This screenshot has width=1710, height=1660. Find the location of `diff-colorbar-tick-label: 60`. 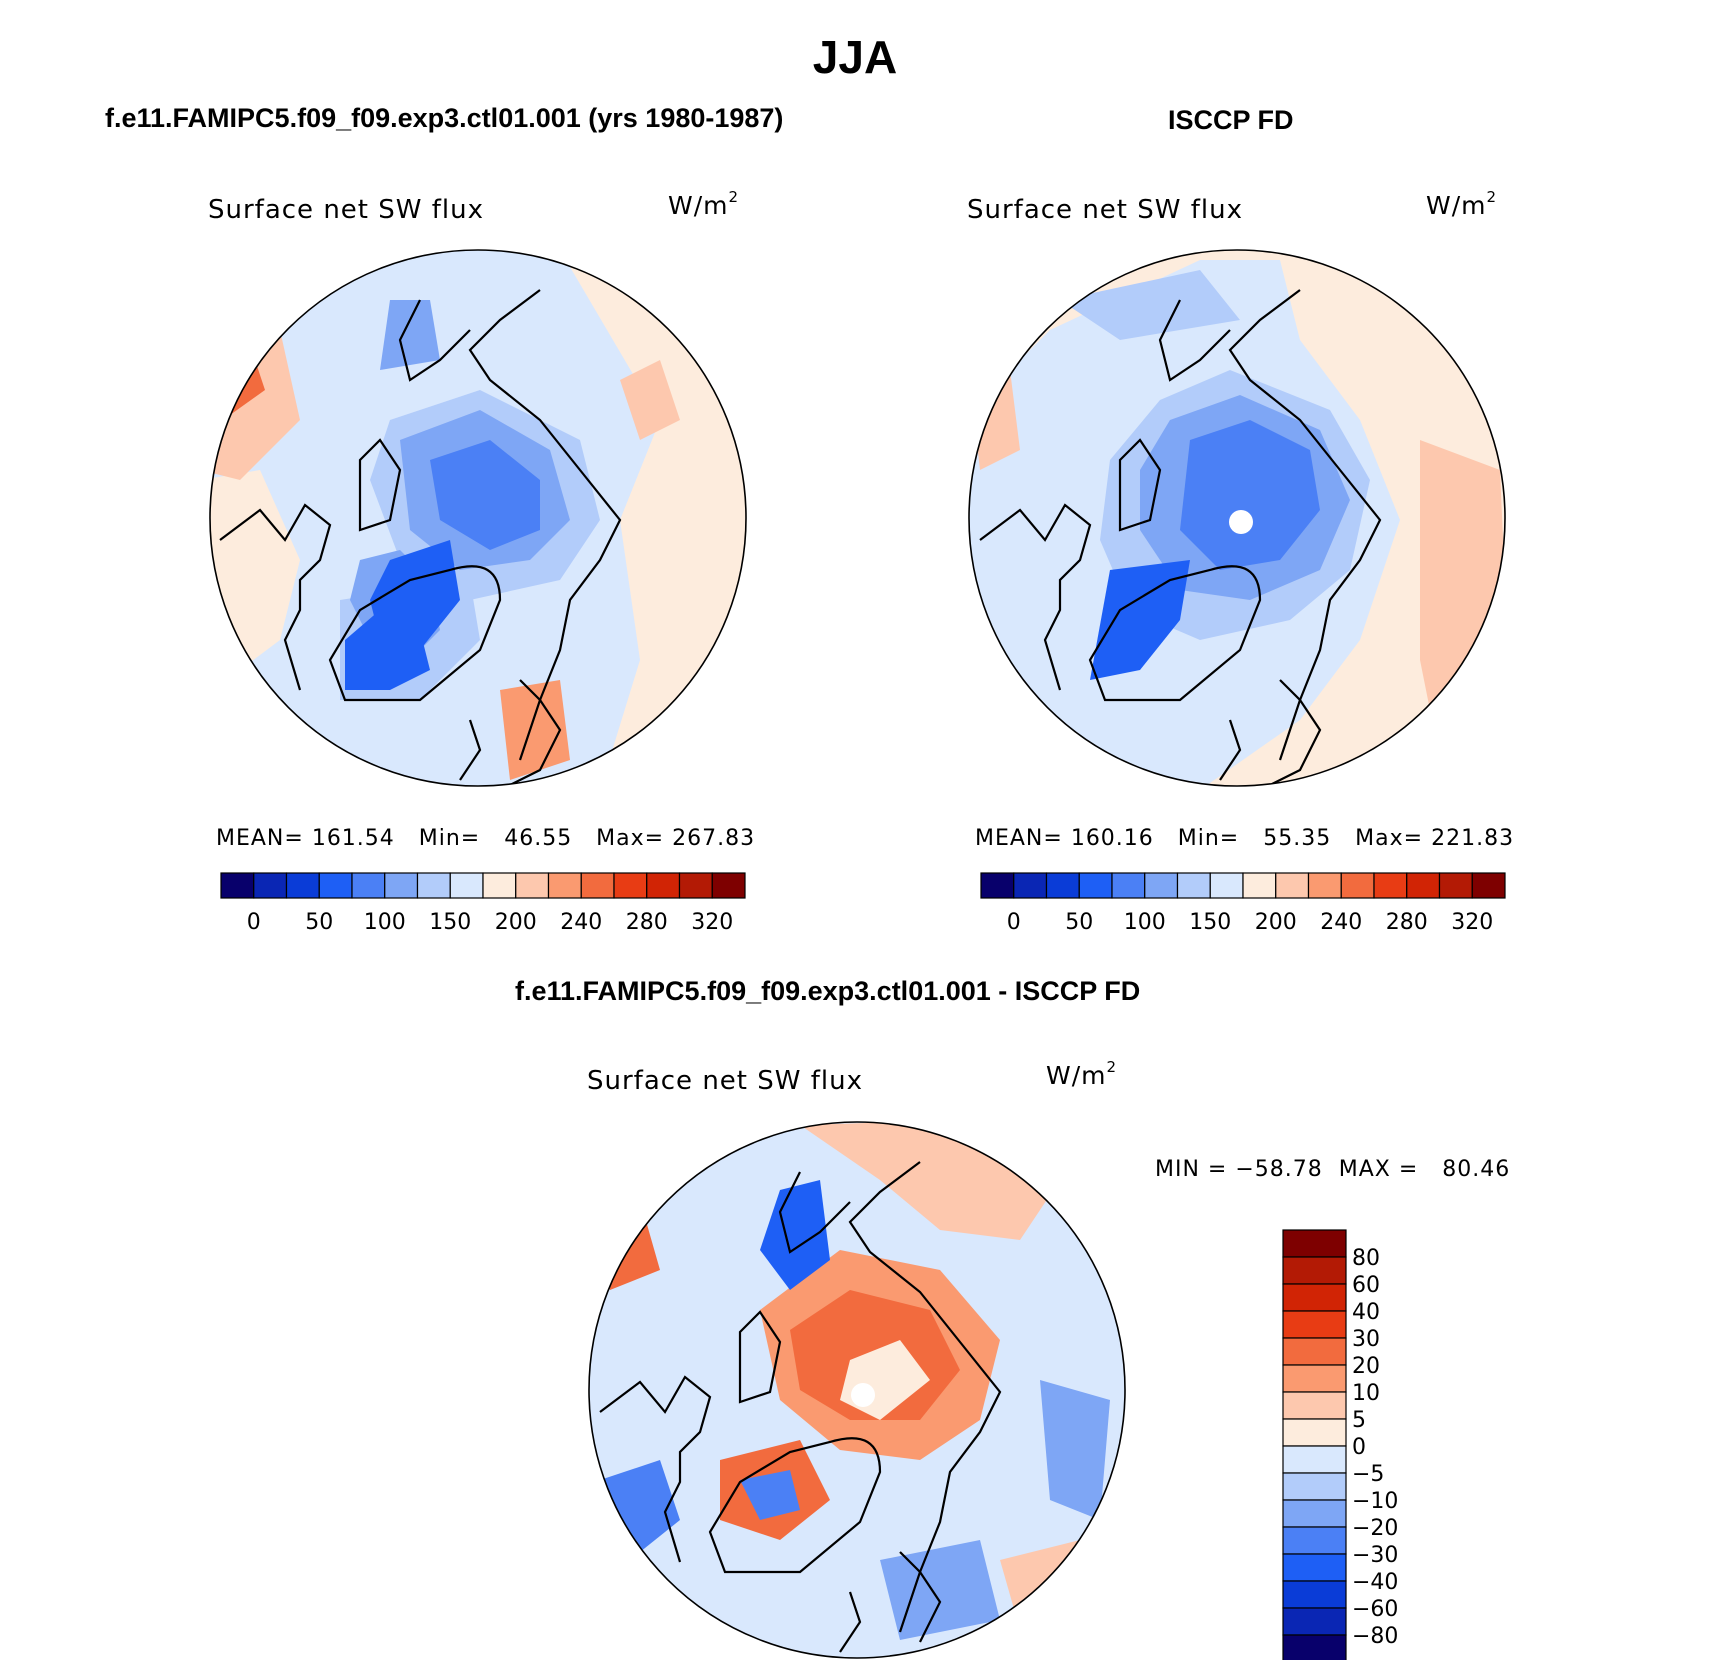

diff-colorbar-tick-label: 60 is located at coordinates (1366, 1285).